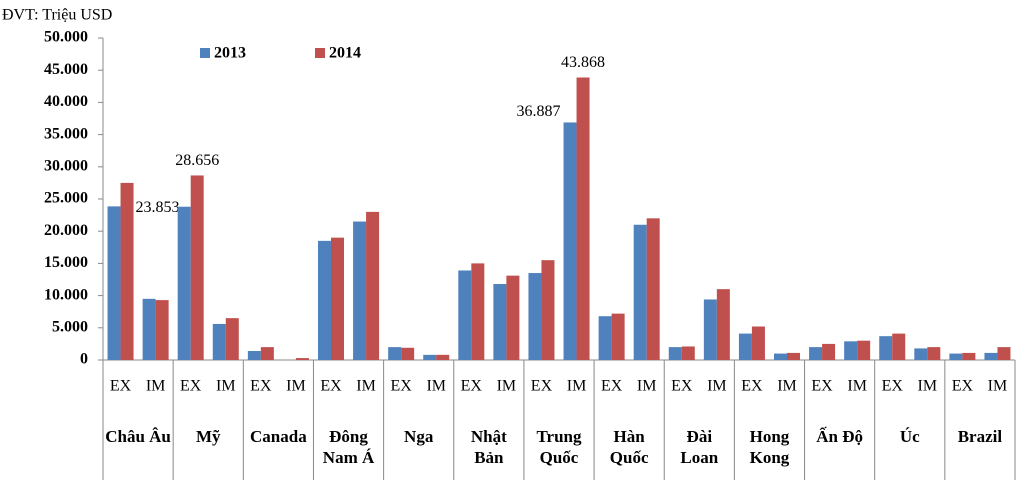  I want to click on group-label: Châu Âu, so click(138, 436).